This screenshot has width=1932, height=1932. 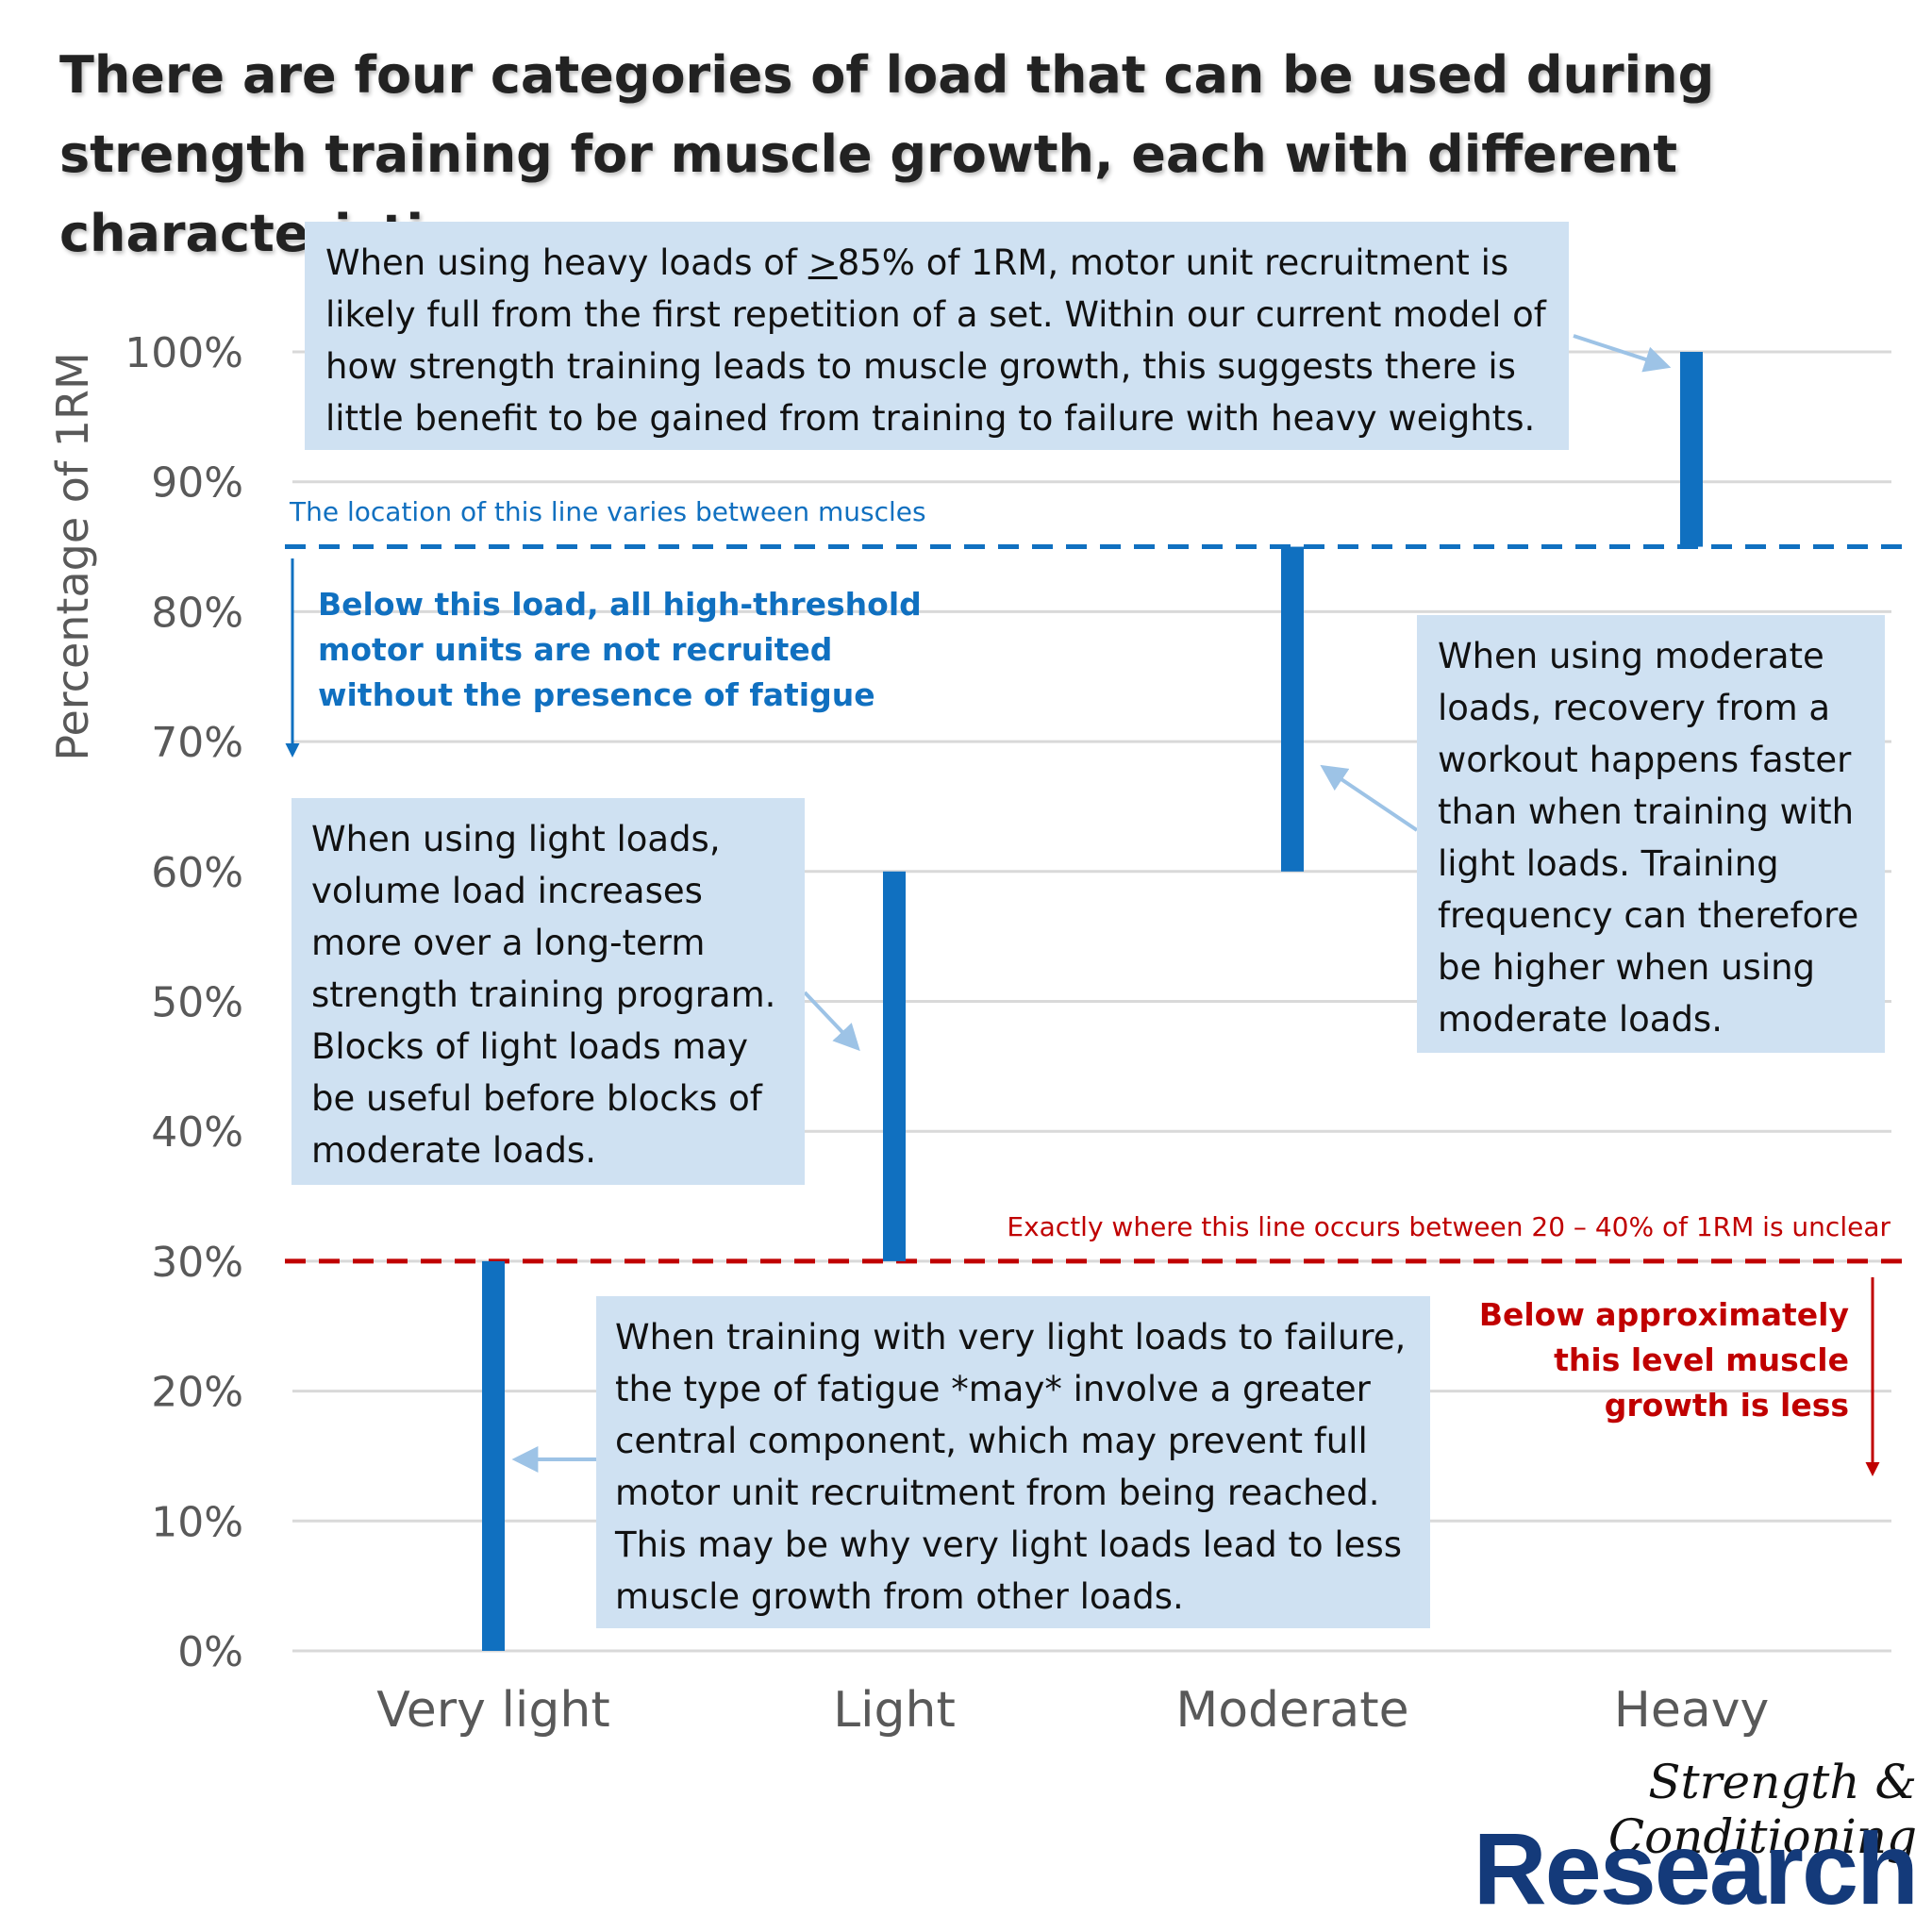 What do you see at coordinates (1692, 450) in the screenshot?
I see `bar-heavy` at bounding box center [1692, 450].